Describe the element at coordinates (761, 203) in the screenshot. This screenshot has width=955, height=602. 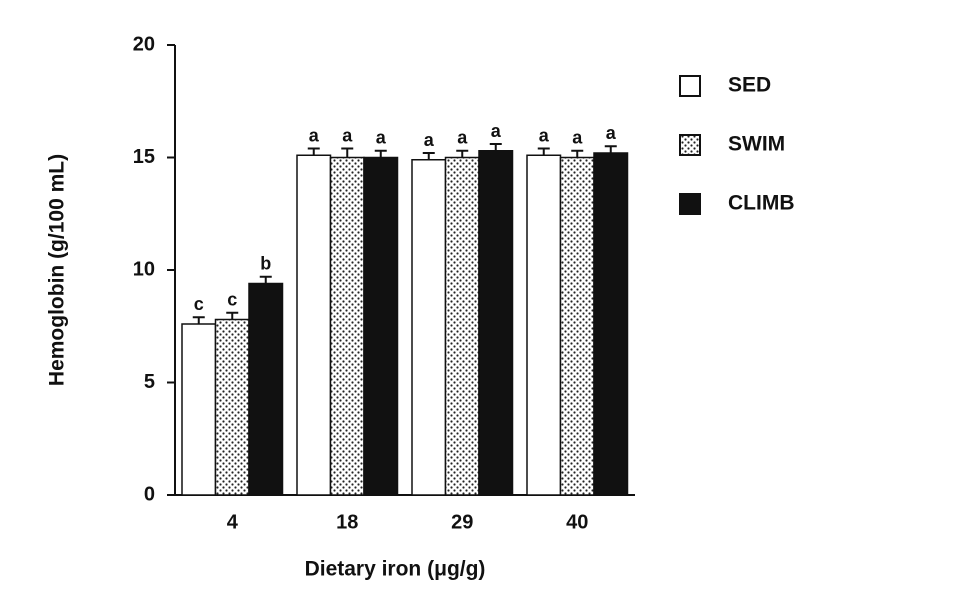
I see `legend-label: CLIMB` at that location.